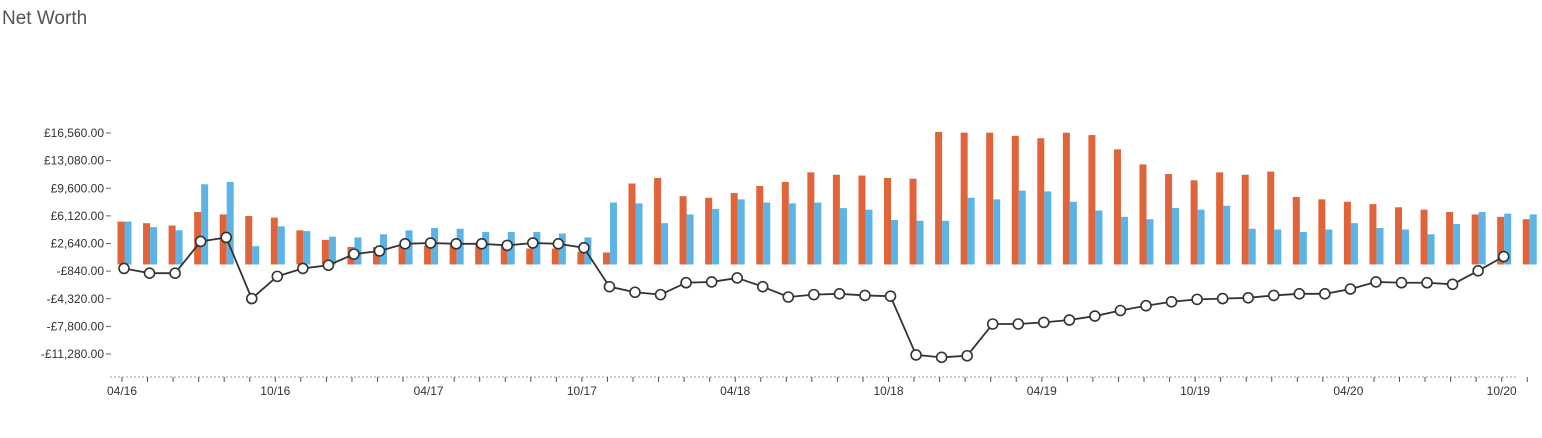 Image resolution: width=1542 pixels, height=438 pixels. Describe the element at coordinates (888, 391) in the screenshot. I see `x-tick-label: 10/18` at that location.